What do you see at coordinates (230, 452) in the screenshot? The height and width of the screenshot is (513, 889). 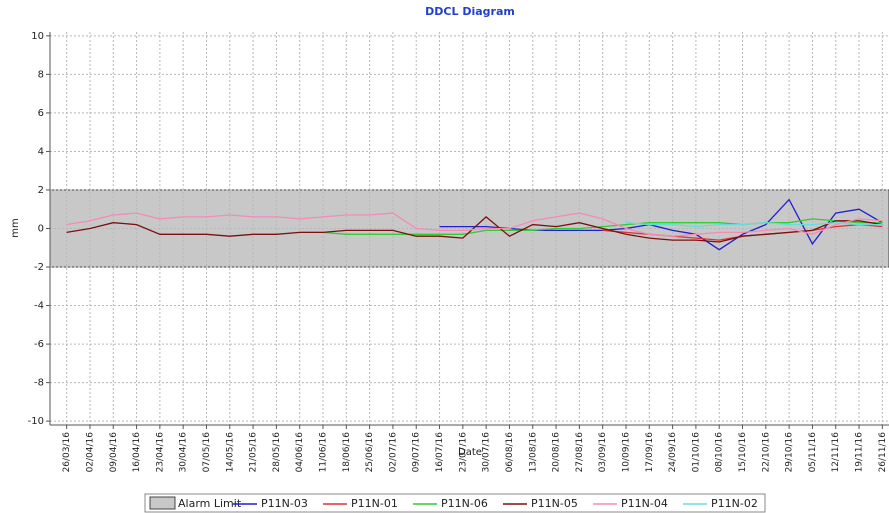 I see `x-tick-label: 14/05/16` at bounding box center [230, 452].